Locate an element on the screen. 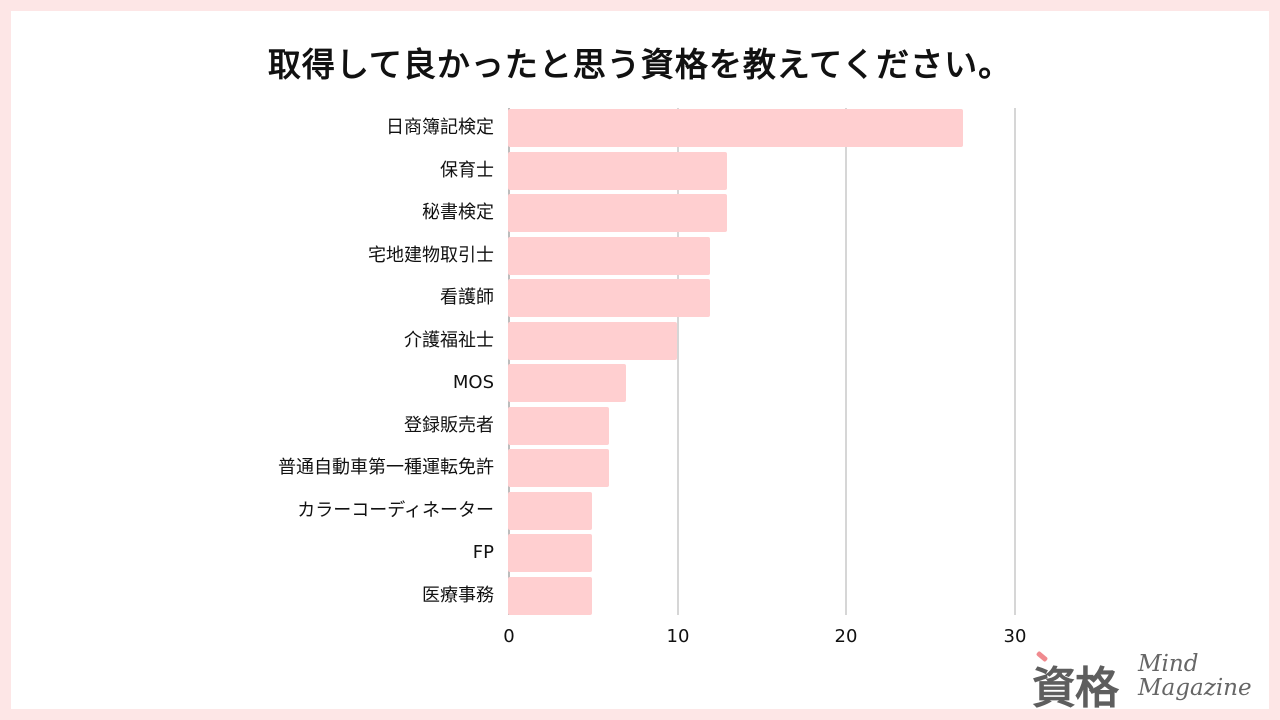 This screenshot has width=1280, height=720. category-label: 日商簿記検定 is located at coordinates (440, 127).